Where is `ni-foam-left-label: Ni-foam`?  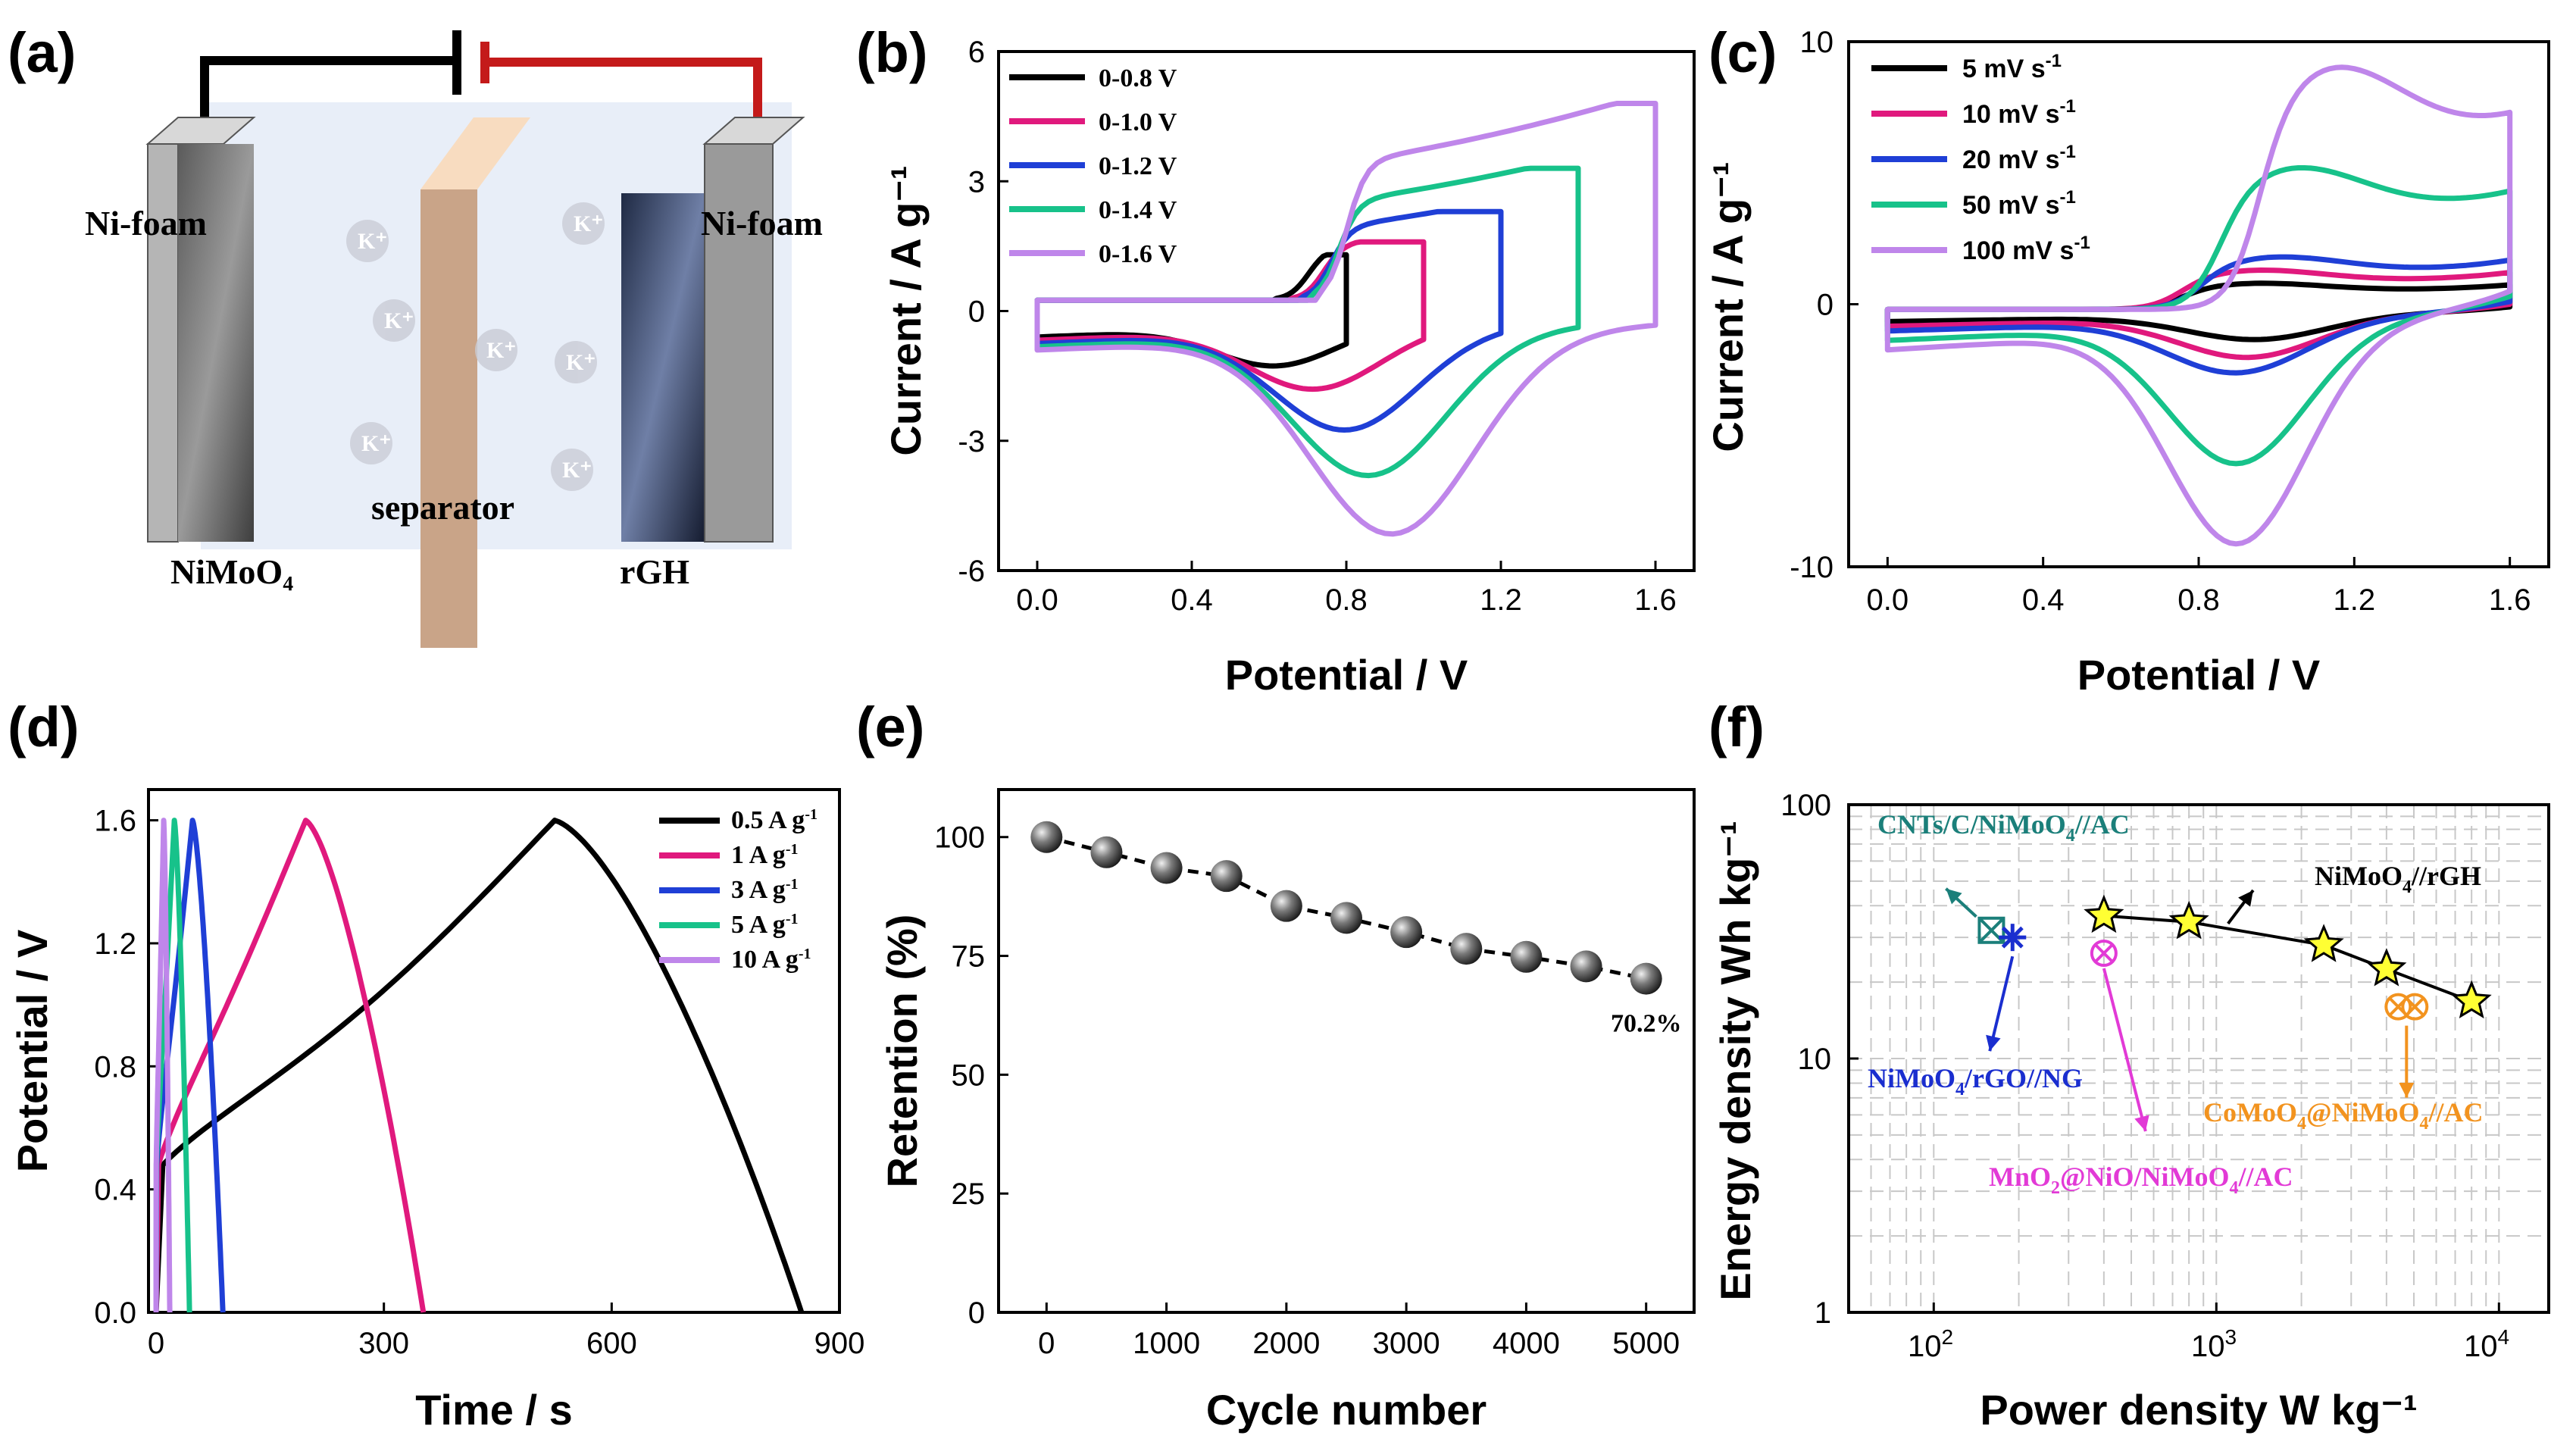
ni-foam-left-label: Ni-foam is located at coordinates (146, 223).